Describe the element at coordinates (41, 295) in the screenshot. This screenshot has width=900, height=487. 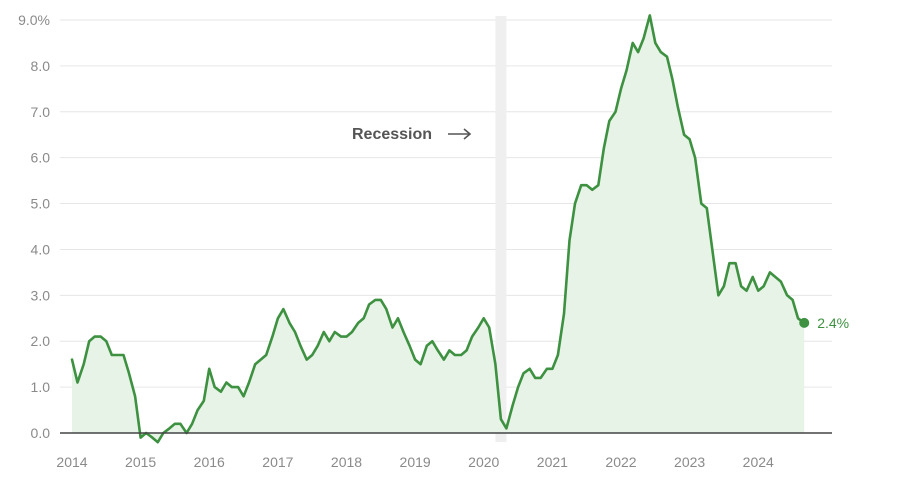
I see `y-tick-label: 3.0` at that location.